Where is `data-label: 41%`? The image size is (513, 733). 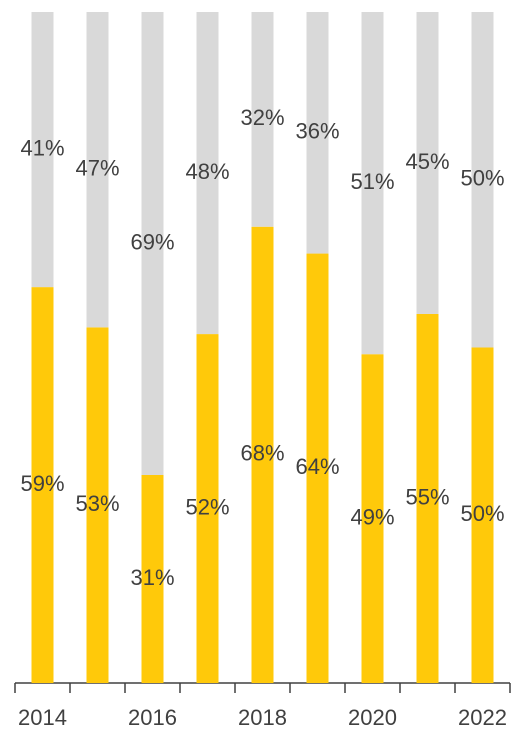 data-label: 41% is located at coordinates (42, 147).